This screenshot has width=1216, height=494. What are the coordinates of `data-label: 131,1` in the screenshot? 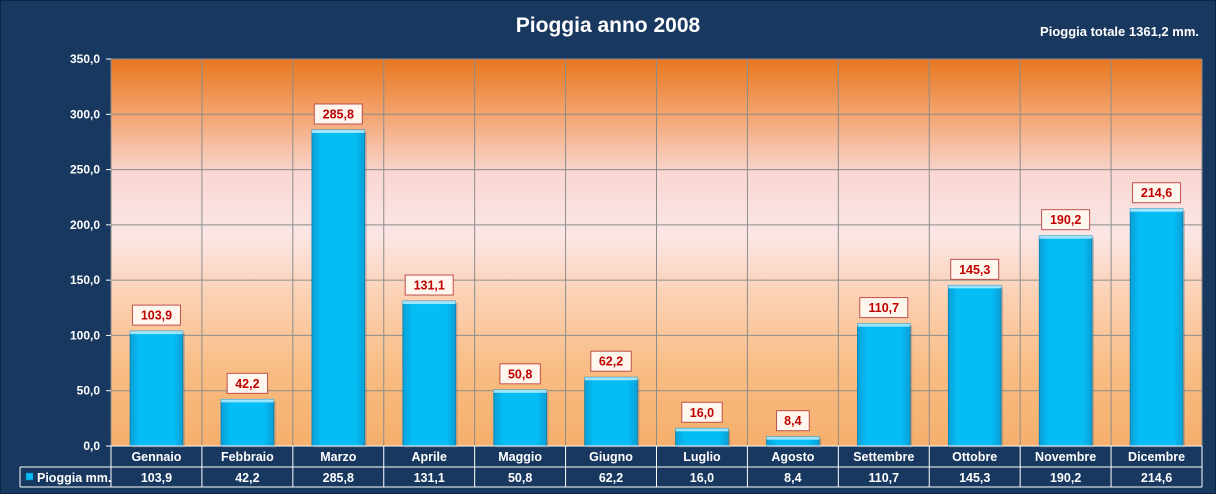 It's located at (429, 286).